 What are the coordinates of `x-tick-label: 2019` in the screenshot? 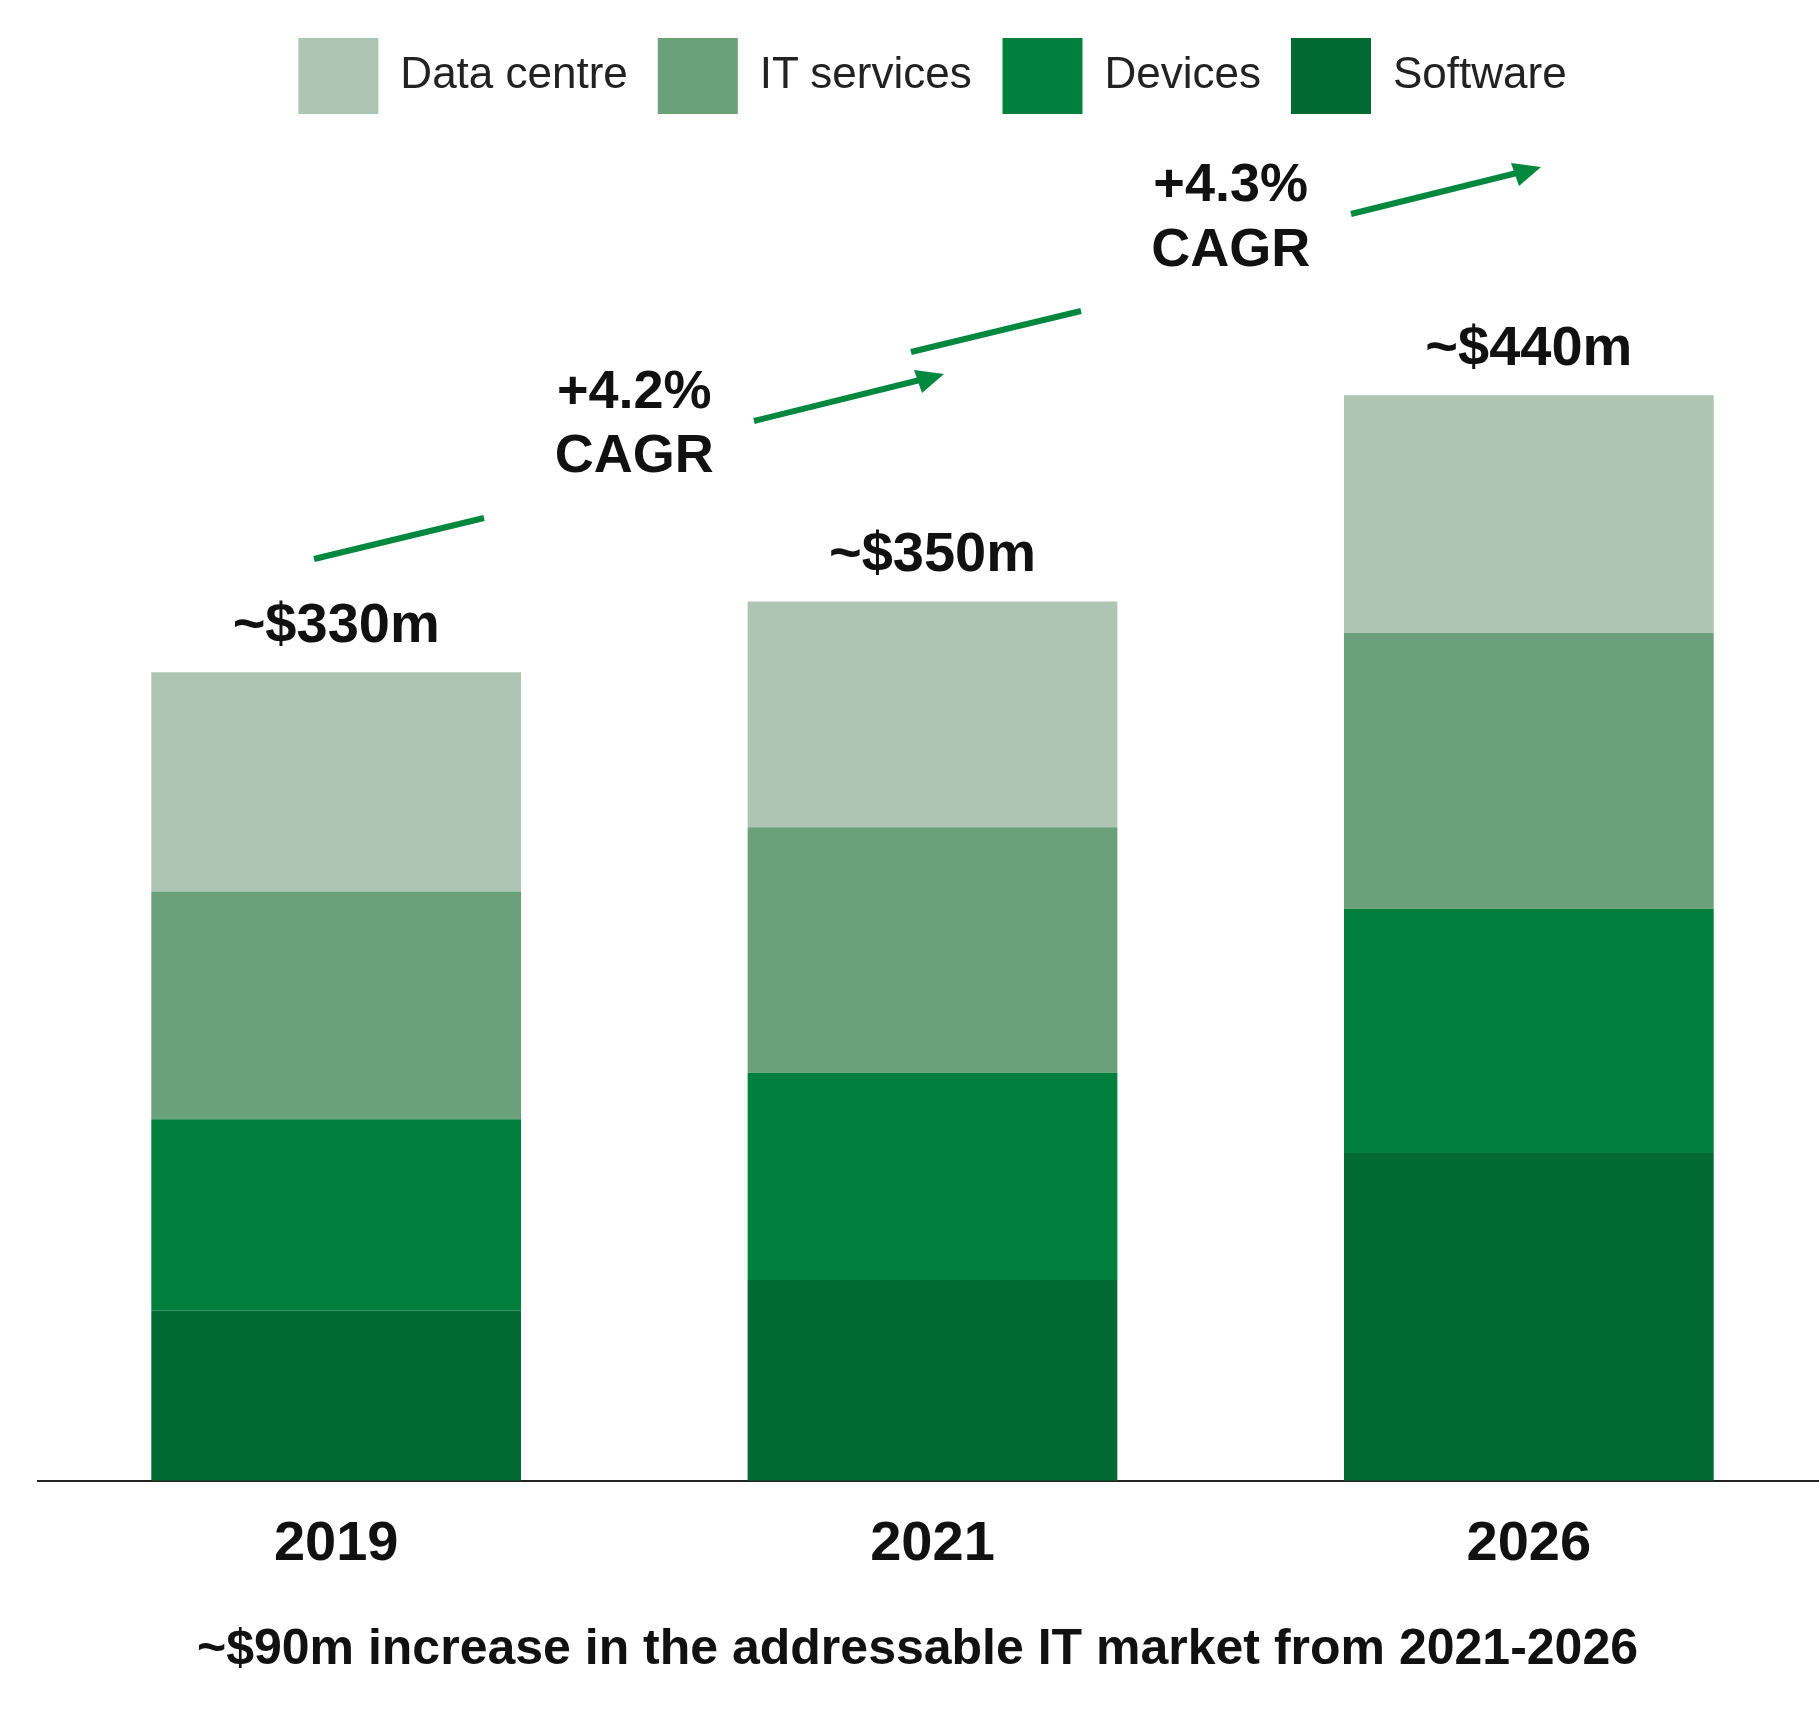 It's located at (336, 1540).